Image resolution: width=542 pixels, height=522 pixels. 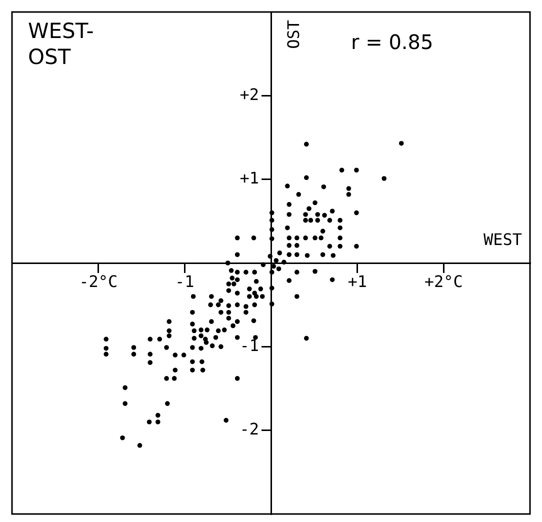 What do you see at coordinates (249, 94) in the screenshot?
I see `y-tick-label: +2` at bounding box center [249, 94].